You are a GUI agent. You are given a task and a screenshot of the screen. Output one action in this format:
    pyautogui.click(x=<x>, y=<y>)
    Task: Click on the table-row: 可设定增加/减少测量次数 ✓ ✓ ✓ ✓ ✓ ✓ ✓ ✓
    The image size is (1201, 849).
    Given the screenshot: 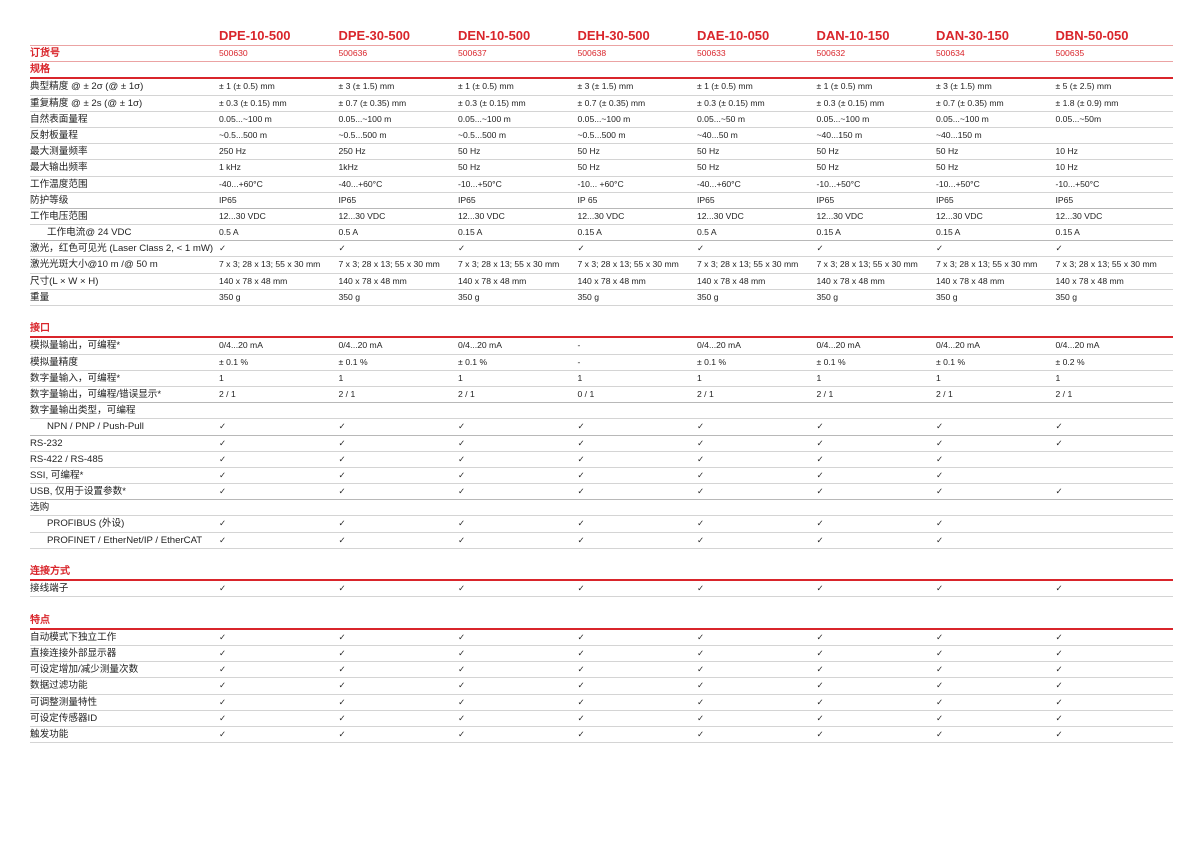 What is the action you would take?
    pyautogui.click(x=601, y=670)
    